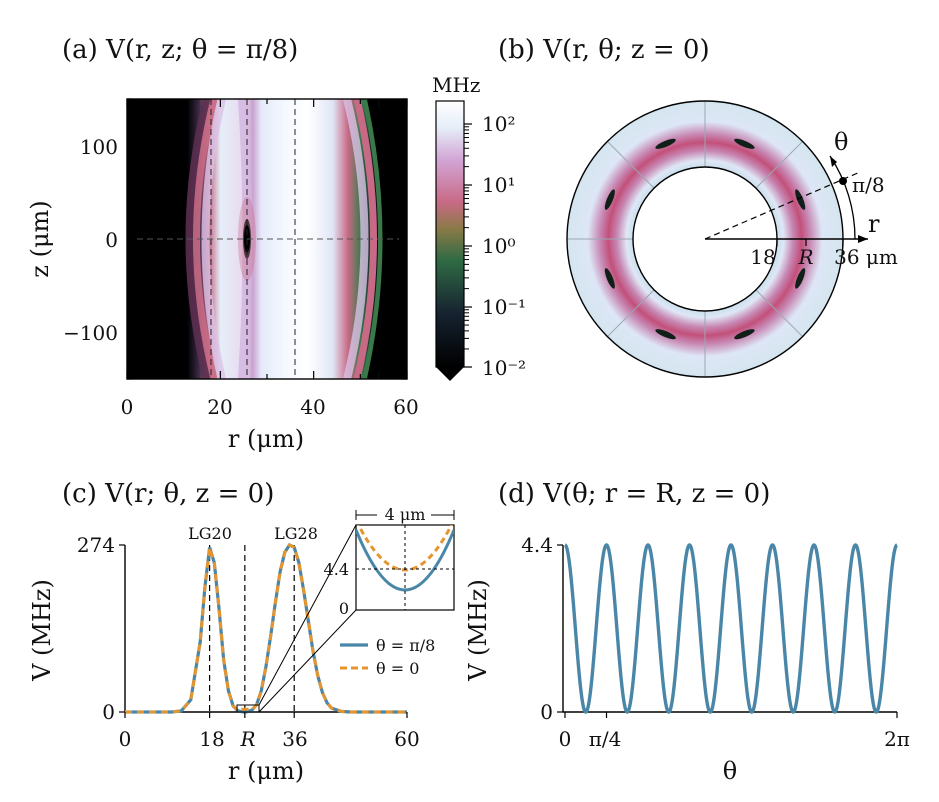 The width and height of the screenshot is (939, 802). Describe the element at coordinates (42, 630) in the screenshot. I see `ylabel-c: V (MHz)` at that location.